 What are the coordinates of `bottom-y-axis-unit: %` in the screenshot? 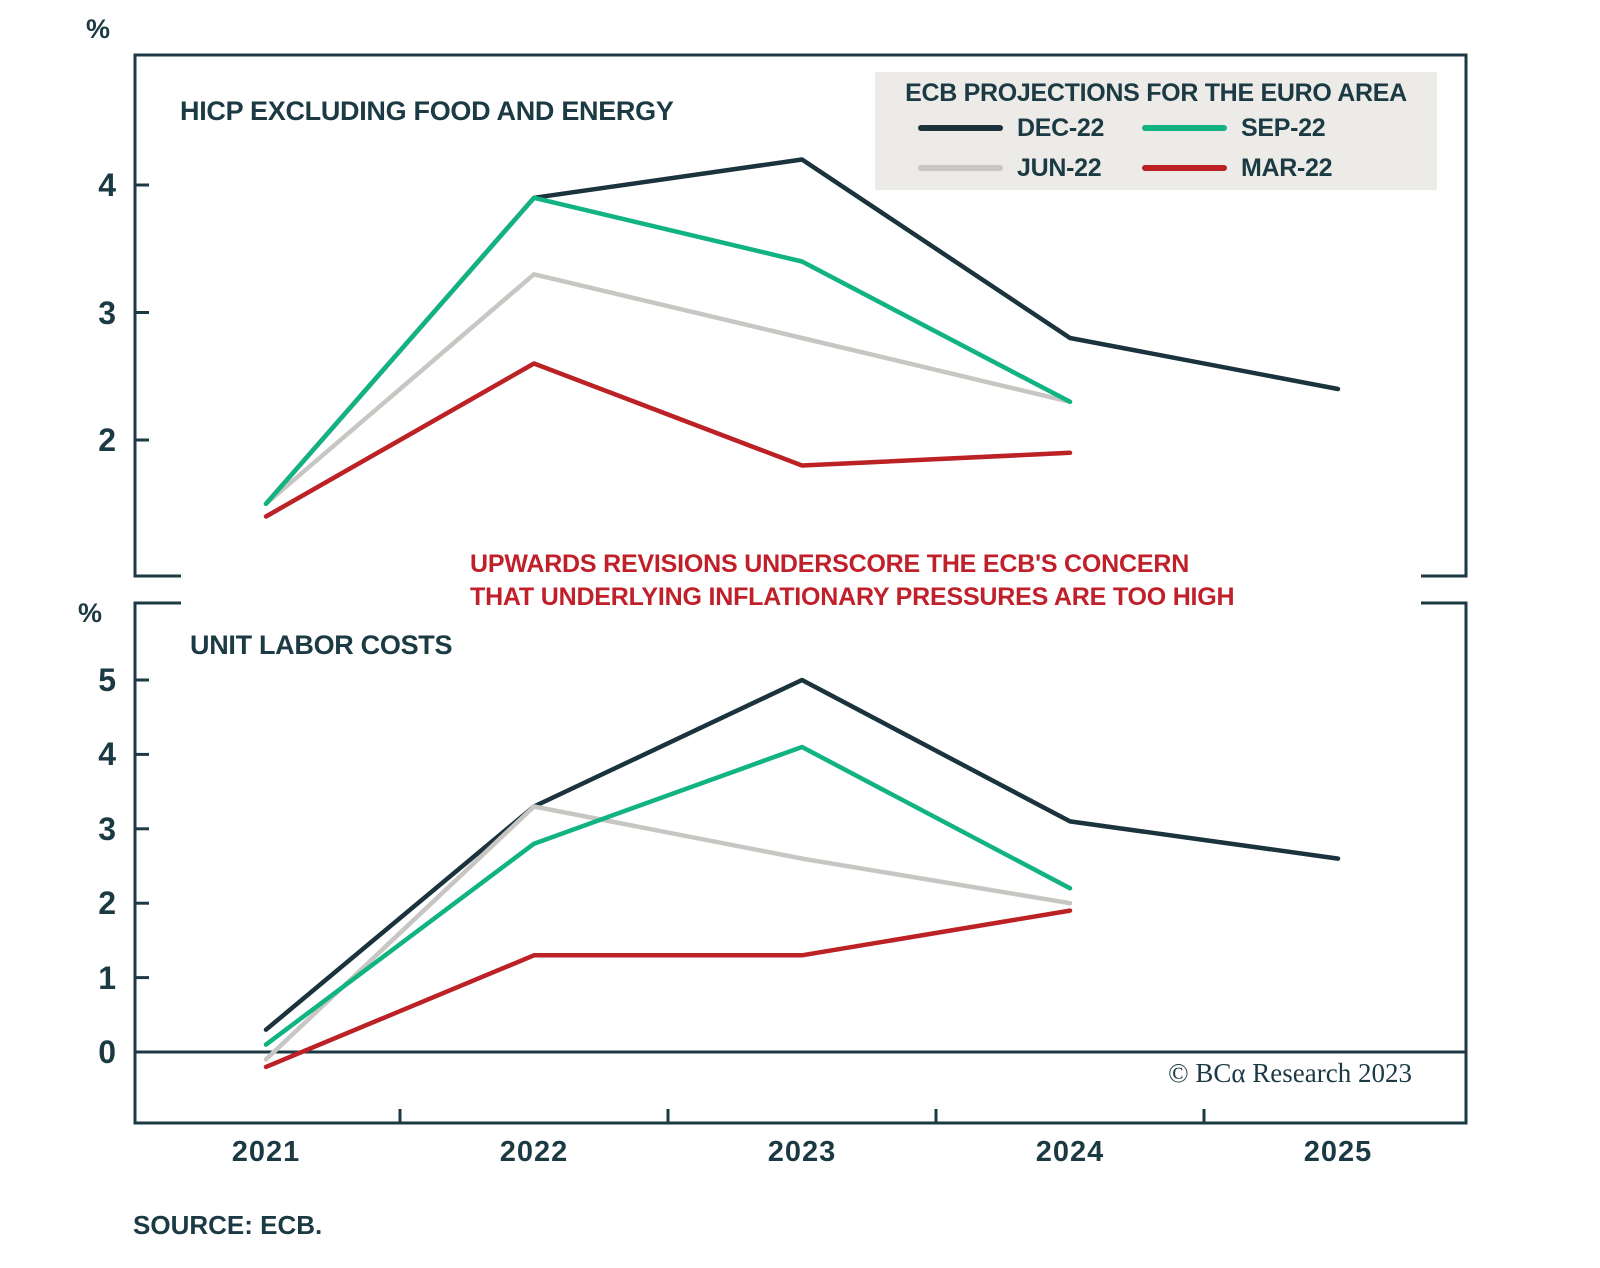 It's located at (90, 613).